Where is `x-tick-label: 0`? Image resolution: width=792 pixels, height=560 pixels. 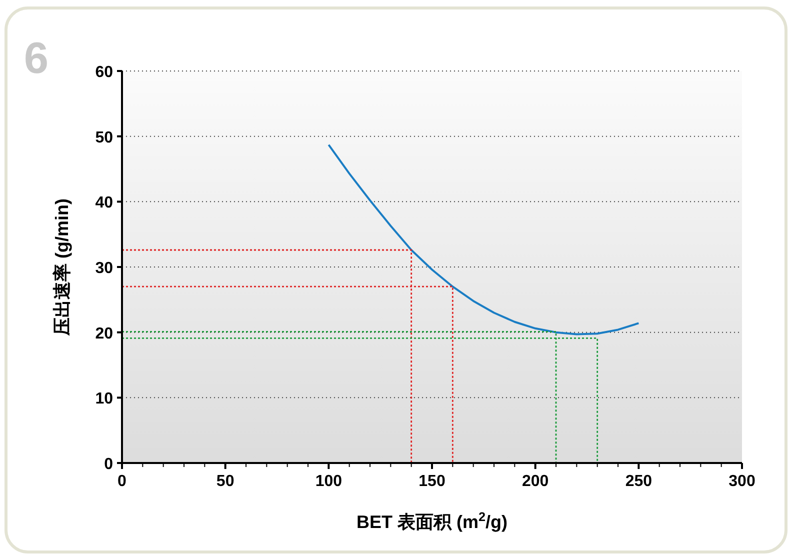 x-tick-label: 0 is located at coordinates (122, 481).